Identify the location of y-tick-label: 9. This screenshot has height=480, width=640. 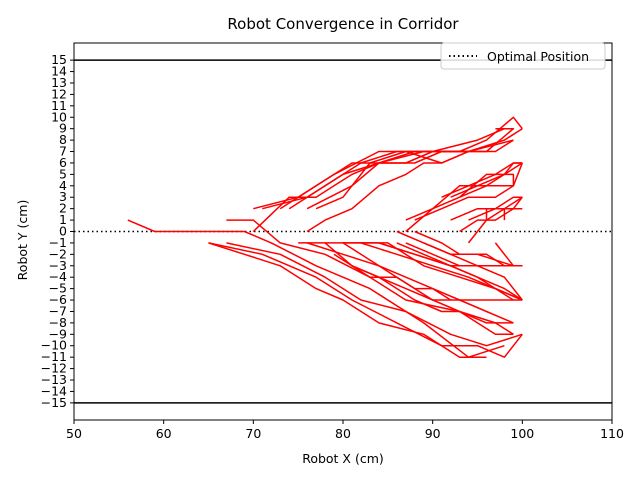
(63, 128).